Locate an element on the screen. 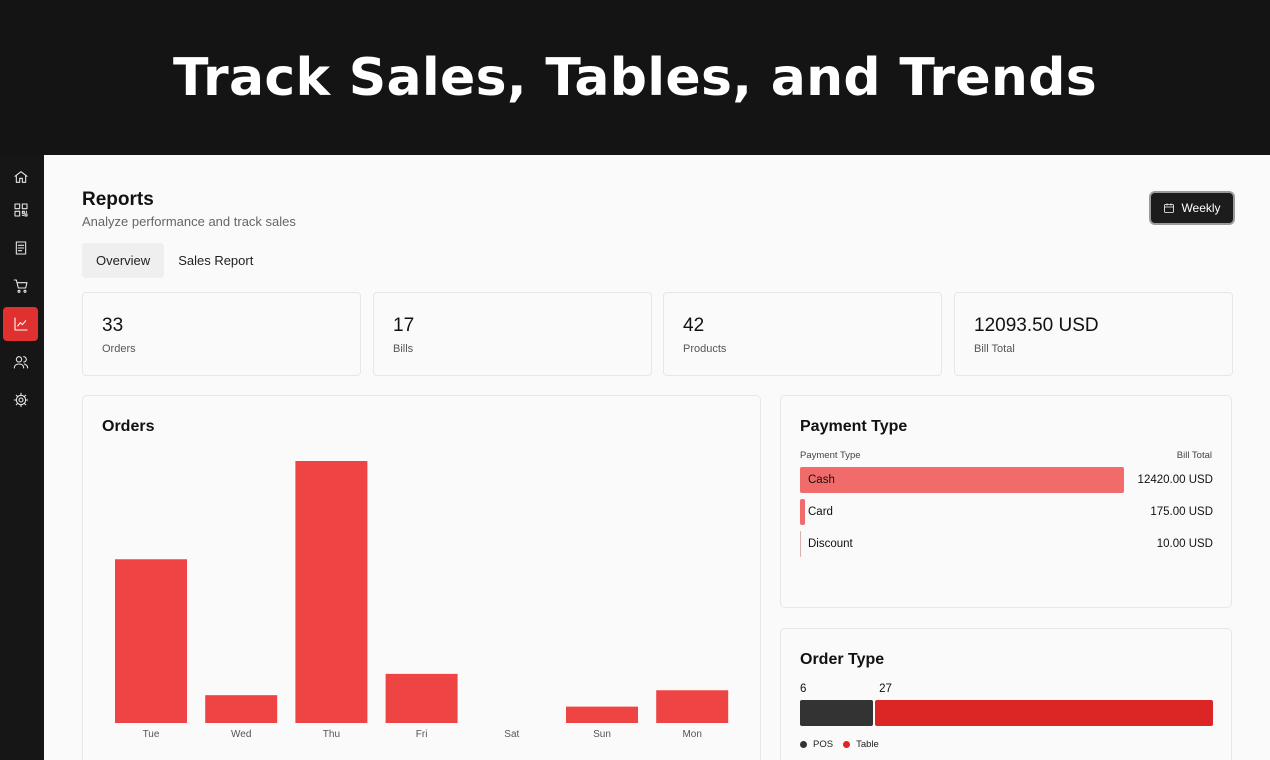 This screenshot has height=760, width=1270. pos-count: 6 is located at coordinates (803, 689).